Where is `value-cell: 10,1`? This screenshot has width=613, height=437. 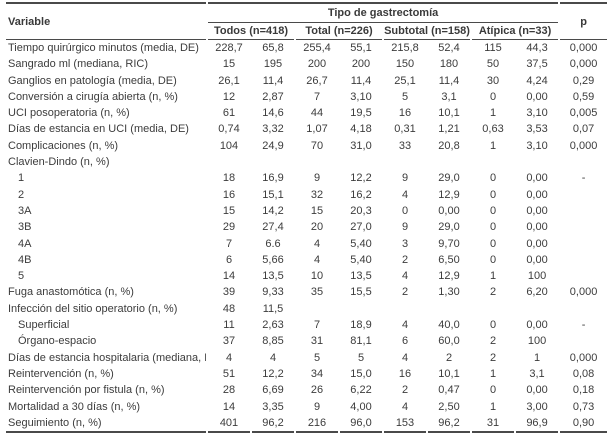
value-cell: 10,1 is located at coordinates (449, 373).